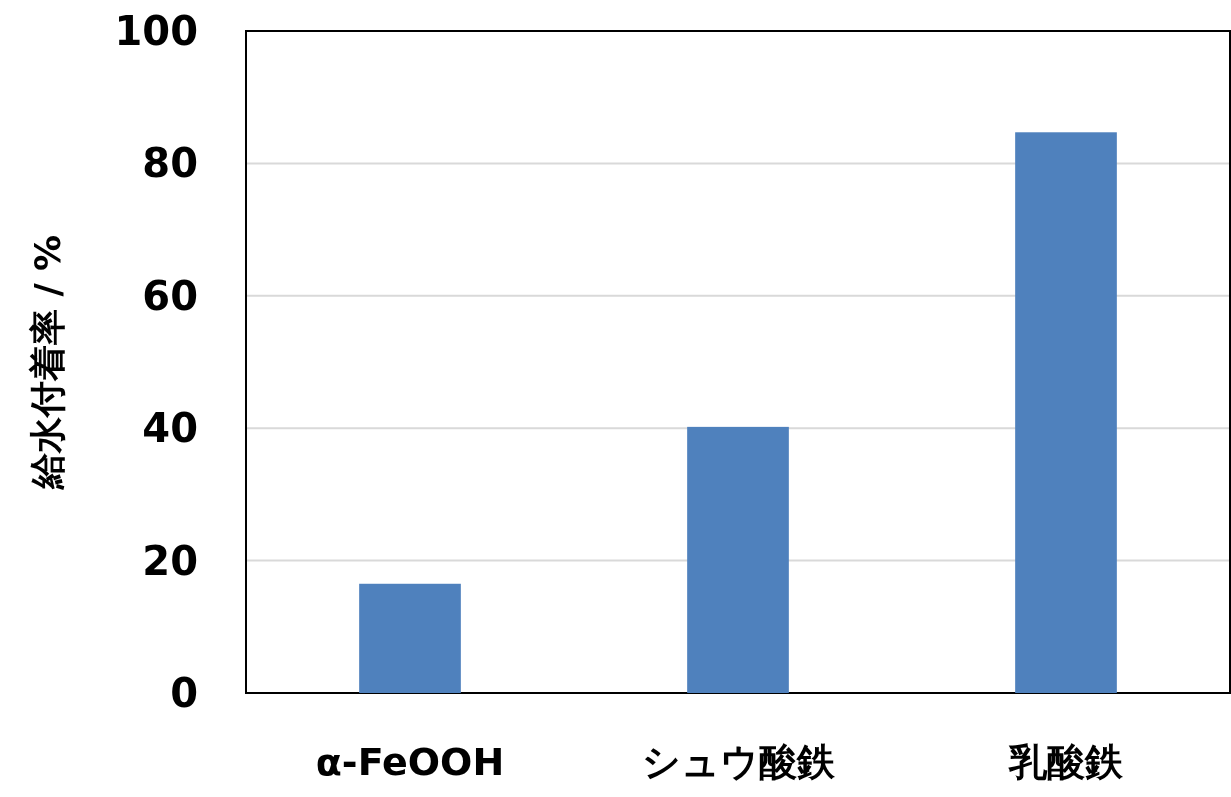 This screenshot has width=1231, height=797. Describe the element at coordinates (170, 560) in the screenshot. I see `y-tick-label: 20` at that location.